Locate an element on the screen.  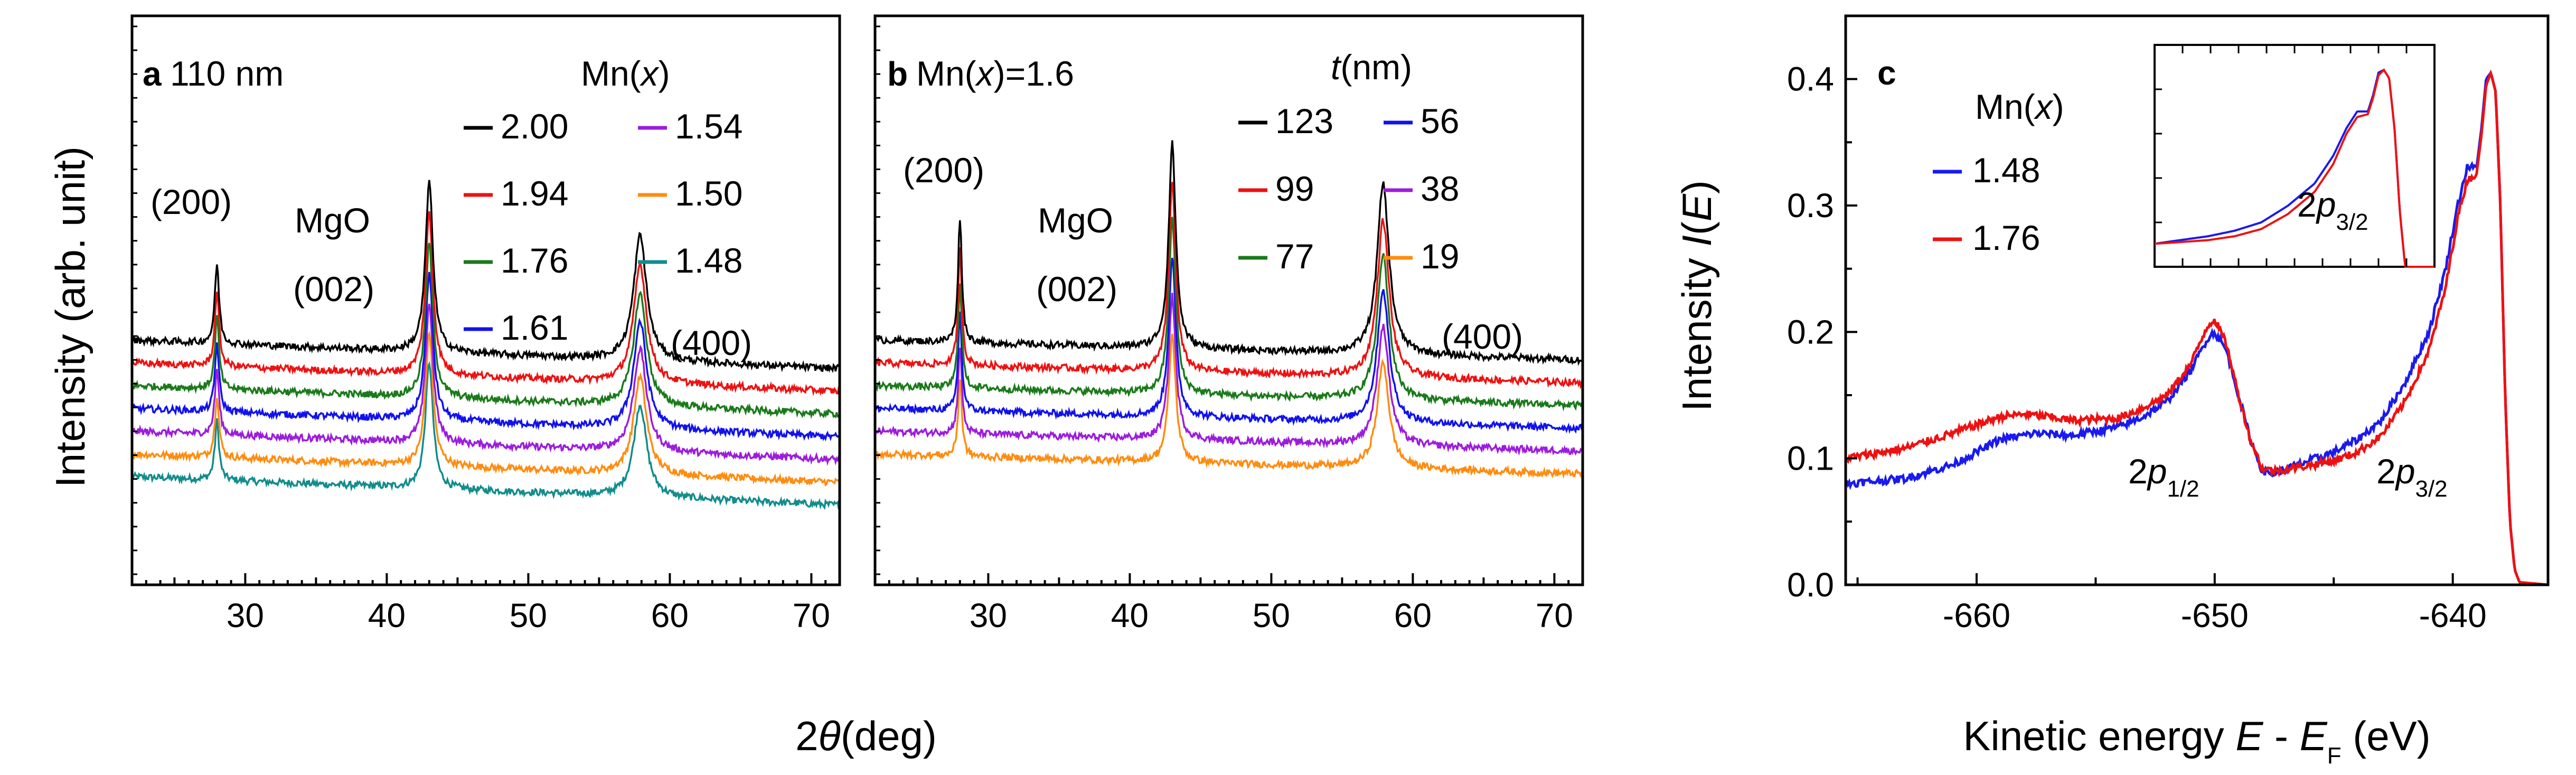
panel-a-mgo-label: MgO is located at coordinates (332, 220).